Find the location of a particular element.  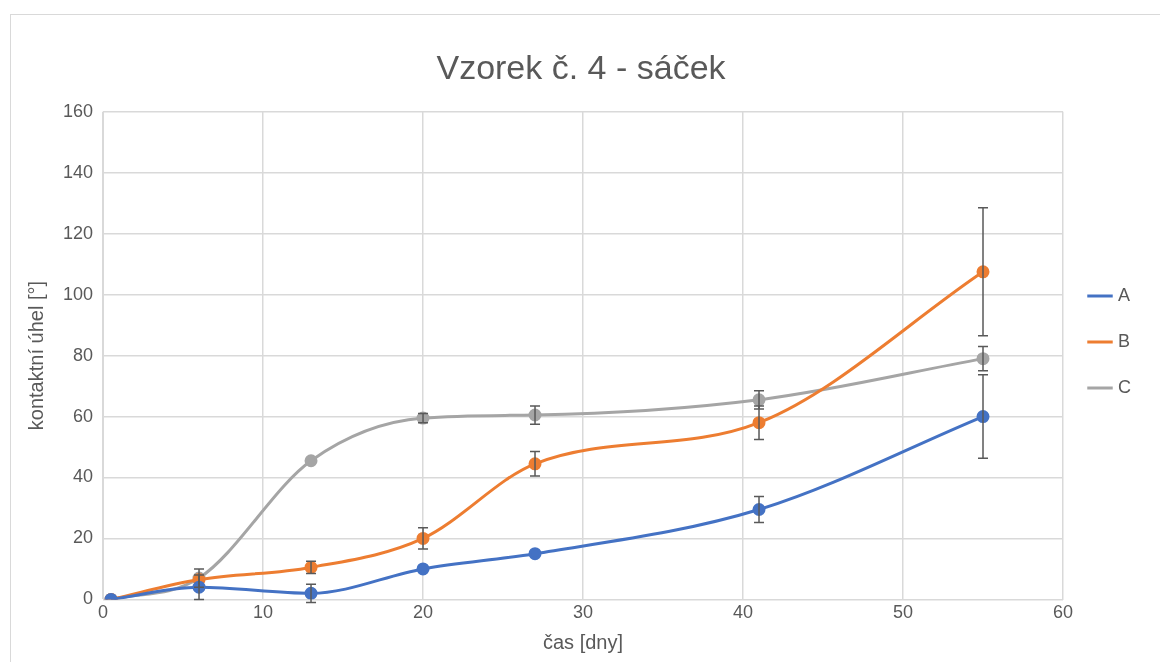

x-tick-label: 10 is located at coordinates (263, 612).